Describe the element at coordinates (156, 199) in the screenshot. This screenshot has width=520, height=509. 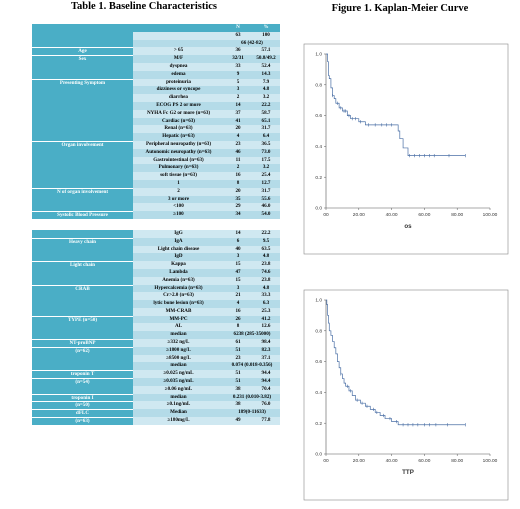
I see `table-row: 3 or more 35 55.6` at that location.